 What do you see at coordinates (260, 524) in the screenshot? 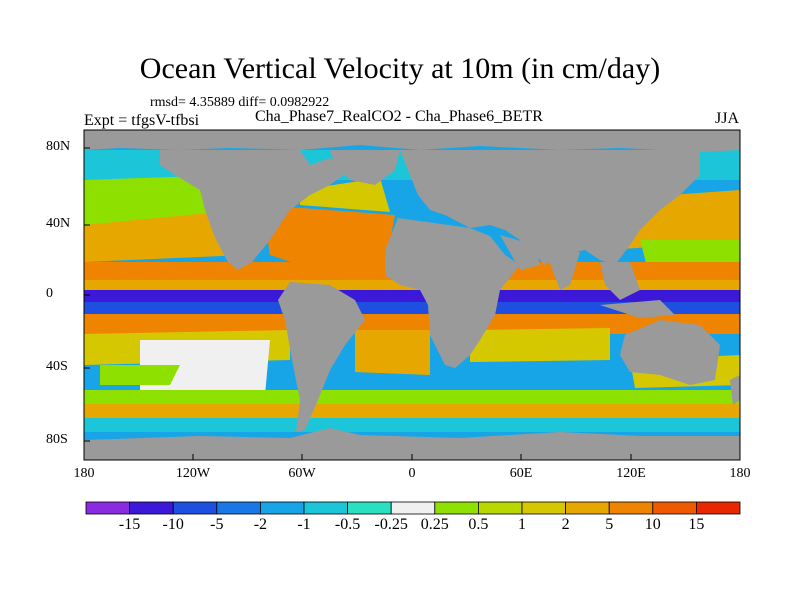
I see `colorbar-label: -2` at bounding box center [260, 524].